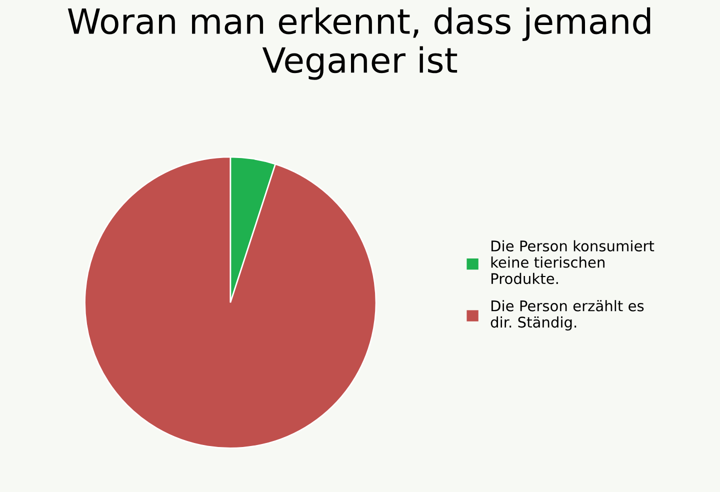 This screenshot has width=720, height=492. Describe the element at coordinates (359, 43) in the screenshot. I see `chart-title: Woran man erkennt, dass jemand Veganer ist` at that location.